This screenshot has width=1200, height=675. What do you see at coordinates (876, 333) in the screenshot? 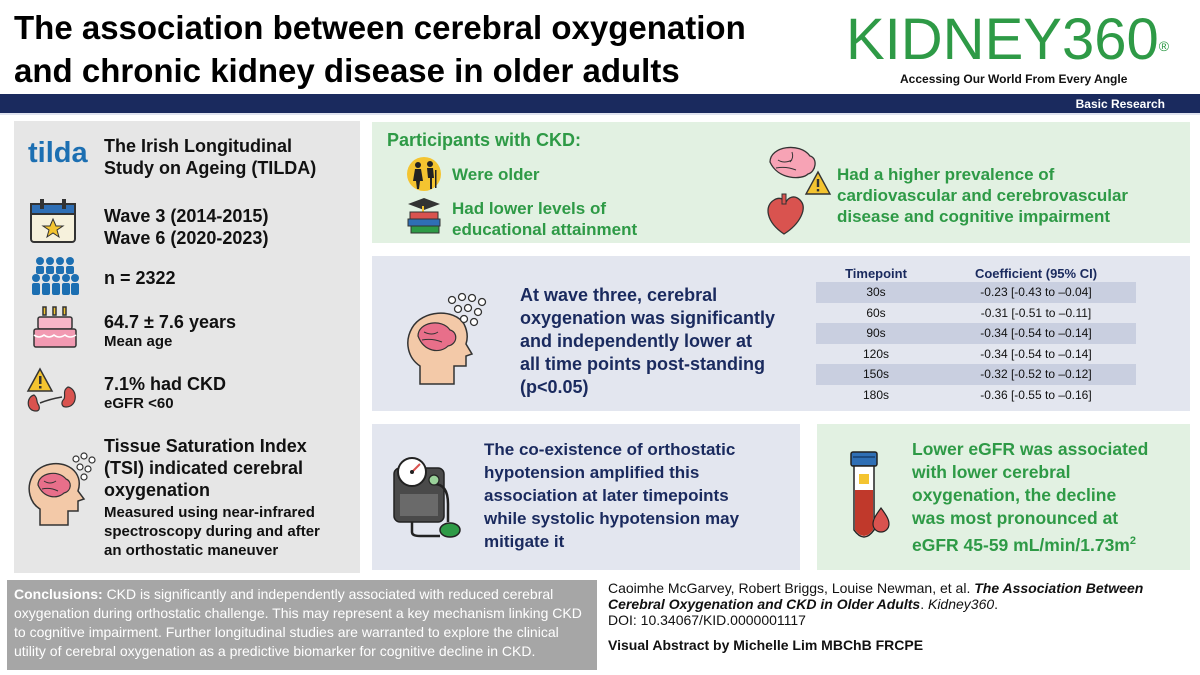
I see `timepoint-cell: 90s` at bounding box center [876, 333].